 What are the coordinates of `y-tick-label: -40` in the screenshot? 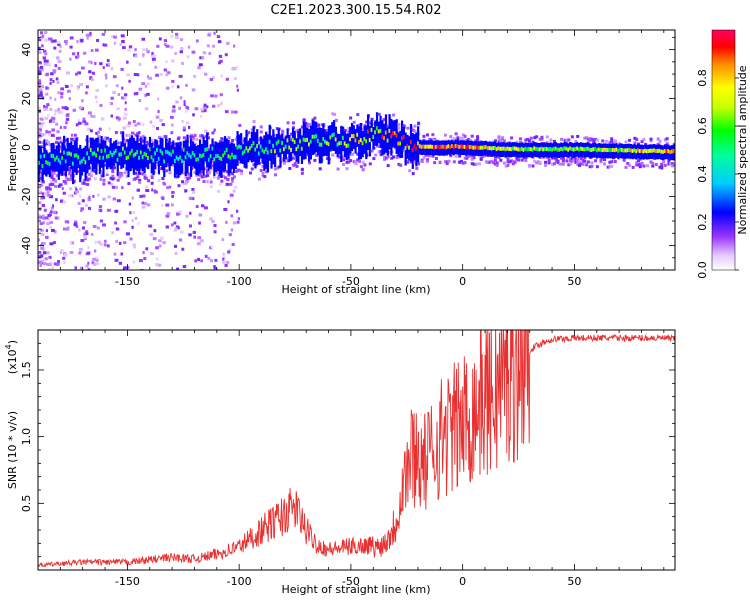 It's located at (26, 246).